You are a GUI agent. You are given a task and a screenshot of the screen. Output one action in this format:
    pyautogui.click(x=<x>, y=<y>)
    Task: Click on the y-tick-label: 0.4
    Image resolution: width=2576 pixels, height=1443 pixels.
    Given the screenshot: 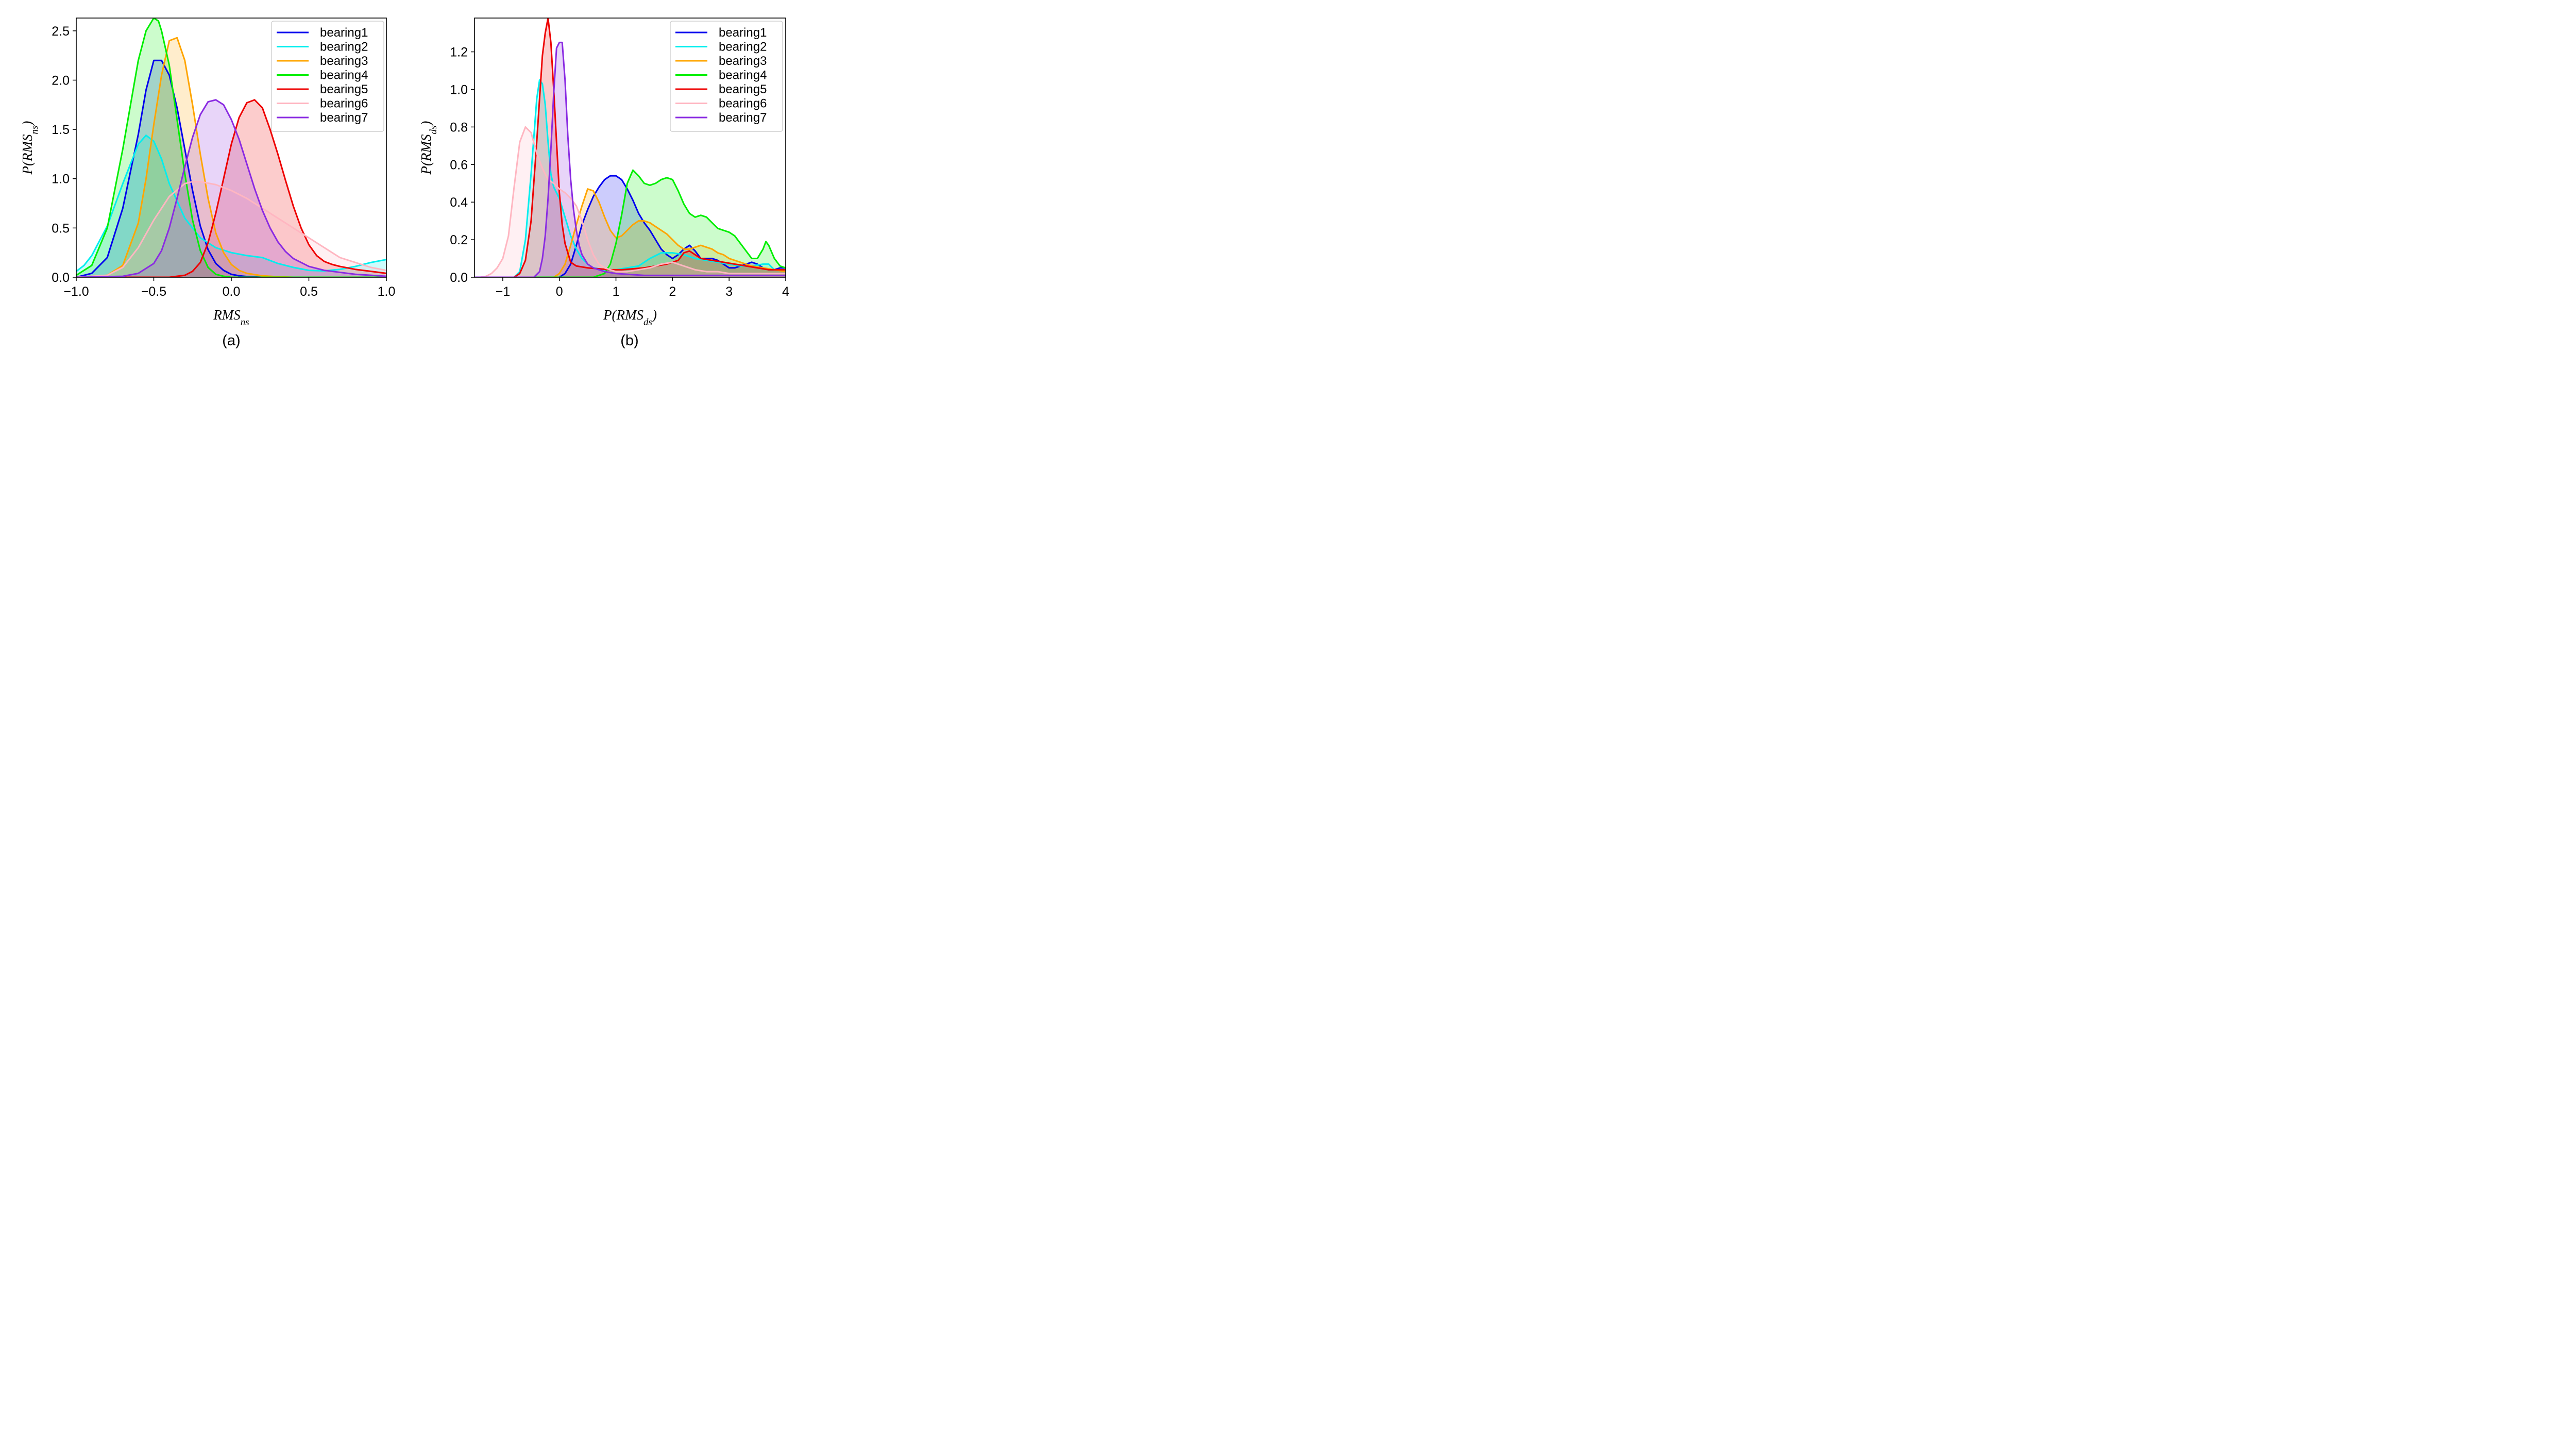 What is the action you would take?
    pyautogui.click(x=459, y=202)
    